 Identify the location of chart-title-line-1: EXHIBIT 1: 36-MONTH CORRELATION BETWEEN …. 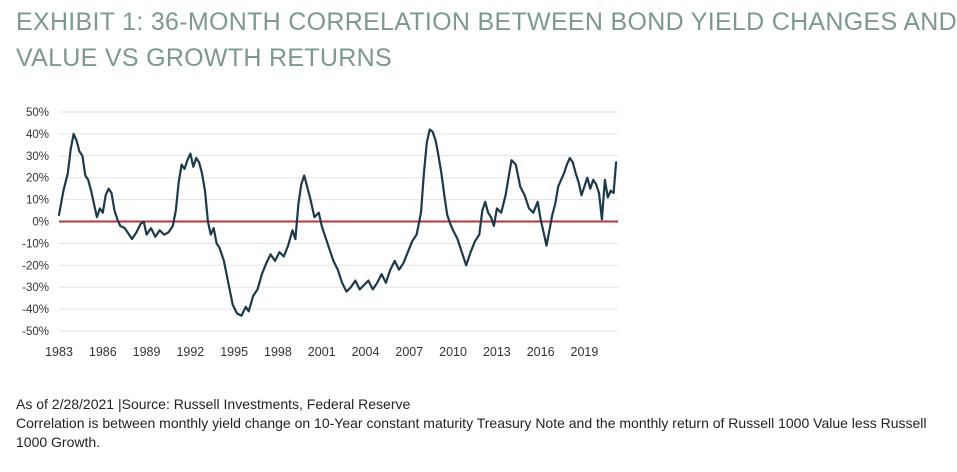
(486, 22).